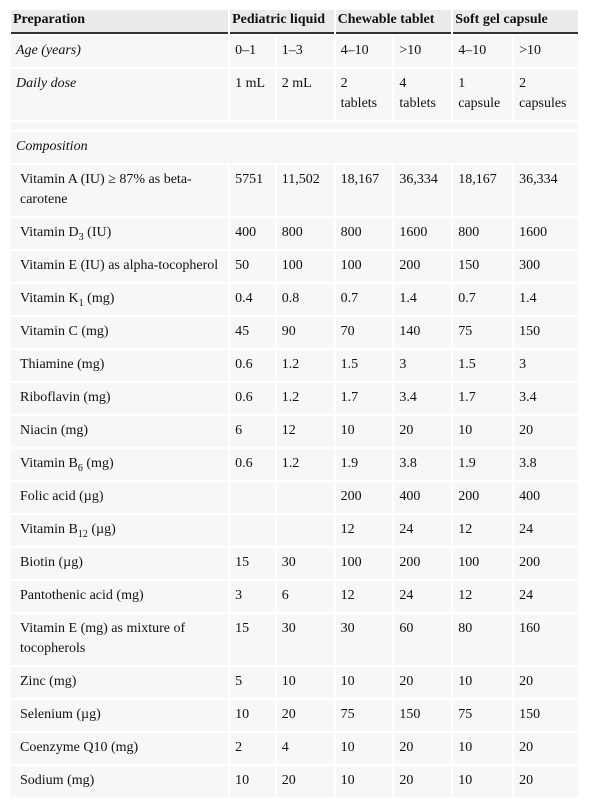 Image resolution: width=590 pixels, height=800 pixels. What do you see at coordinates (305, 748) in the screenshot?
I see `cell: 4` at bounding box center [305, 748].